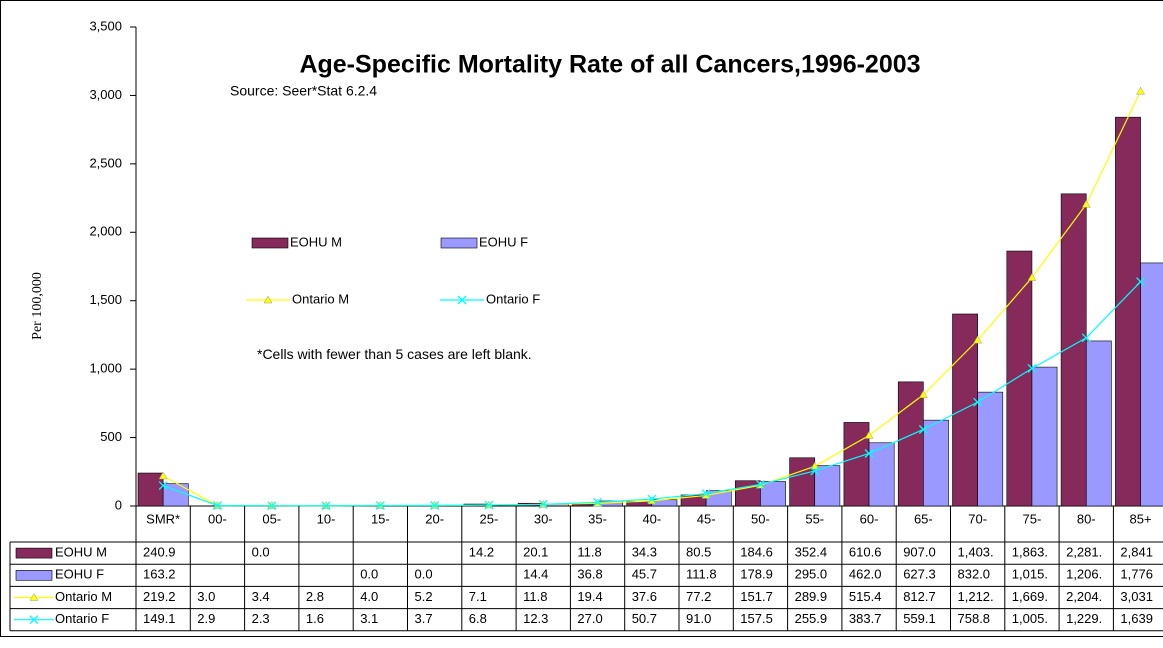  I want to click on x-tick-label: 10-, so click(326, 518).